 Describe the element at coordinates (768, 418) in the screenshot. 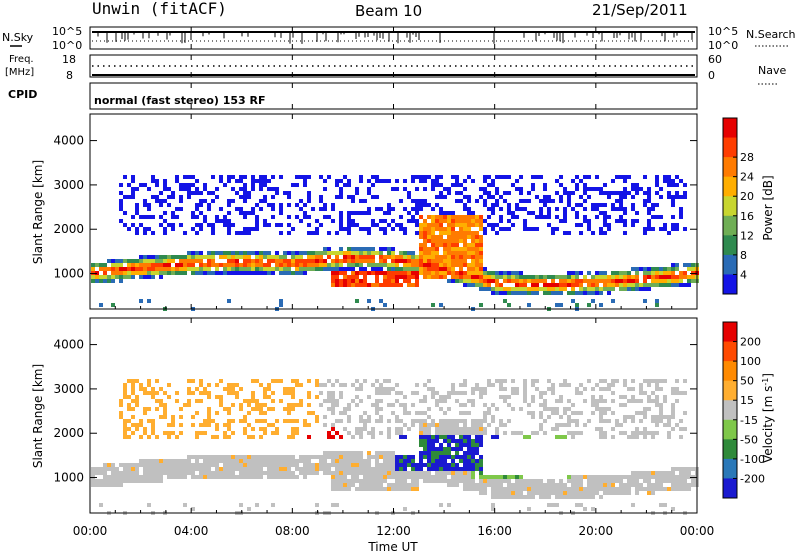

I see `velocity-colorbar-label: Velocity [m s-1]` at that location.